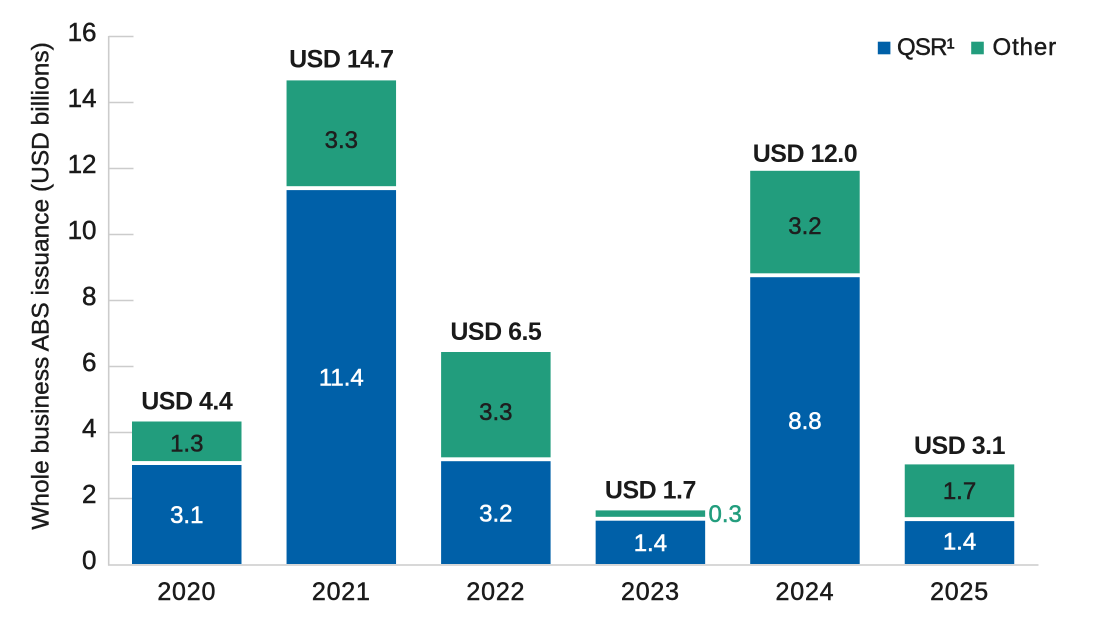 This screenshot has width=1100, height=623. What do you see at coordinates (186, 515) in the screenshot?
I see `svg-text: 3.1` at bounding box center [186, 515].